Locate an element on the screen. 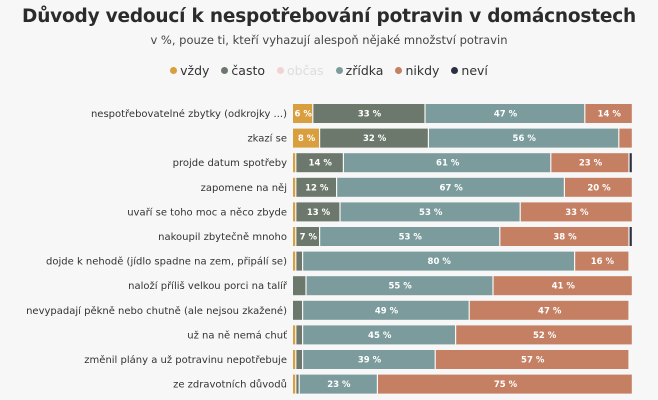 The height and width of the screenshot is (400, 658). data-label: 55 % is located at coordinates (400, 287).